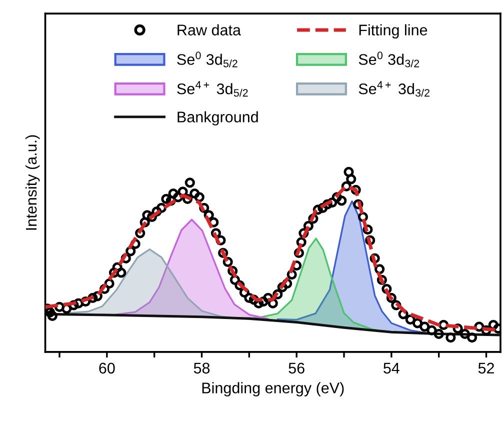 The image size is (503, 423). Describe the element at coordinates (394, 89) in the screenshot. I see `legend-label: Se$^{4+}$ 3d$_{3/2}$` at that location.